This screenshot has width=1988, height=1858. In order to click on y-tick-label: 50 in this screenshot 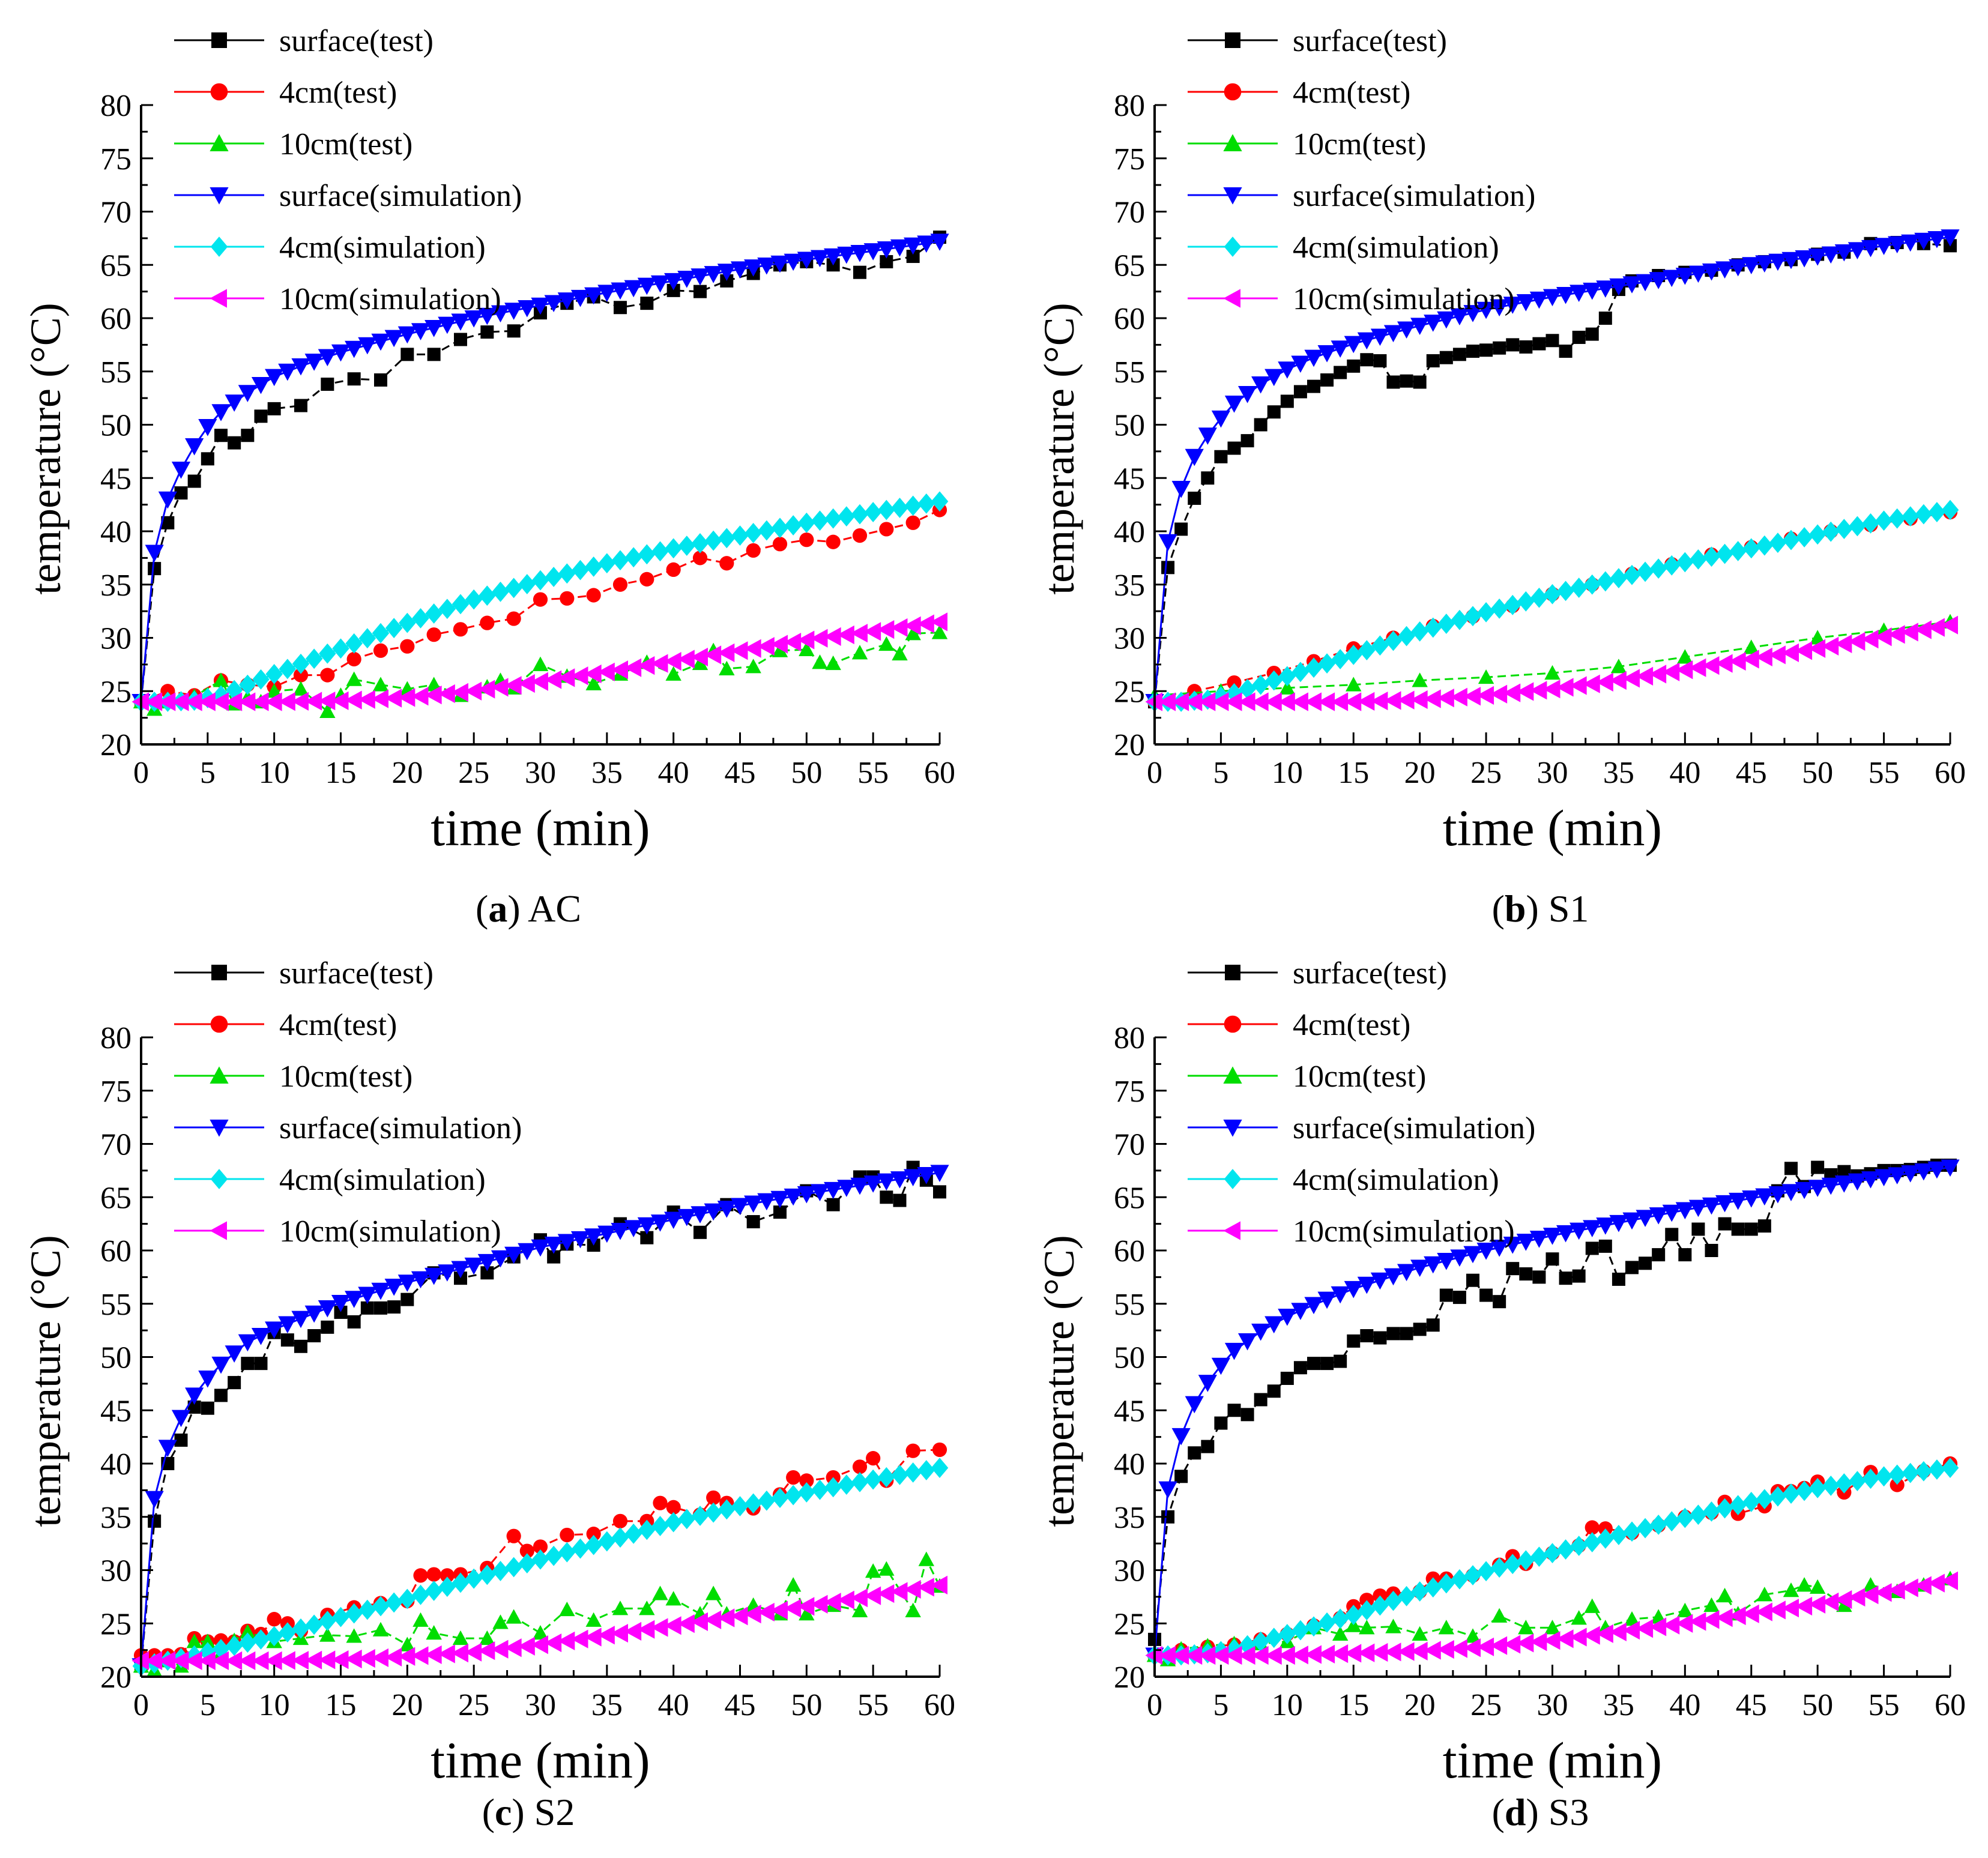, I will do `click(1129, 426)`.